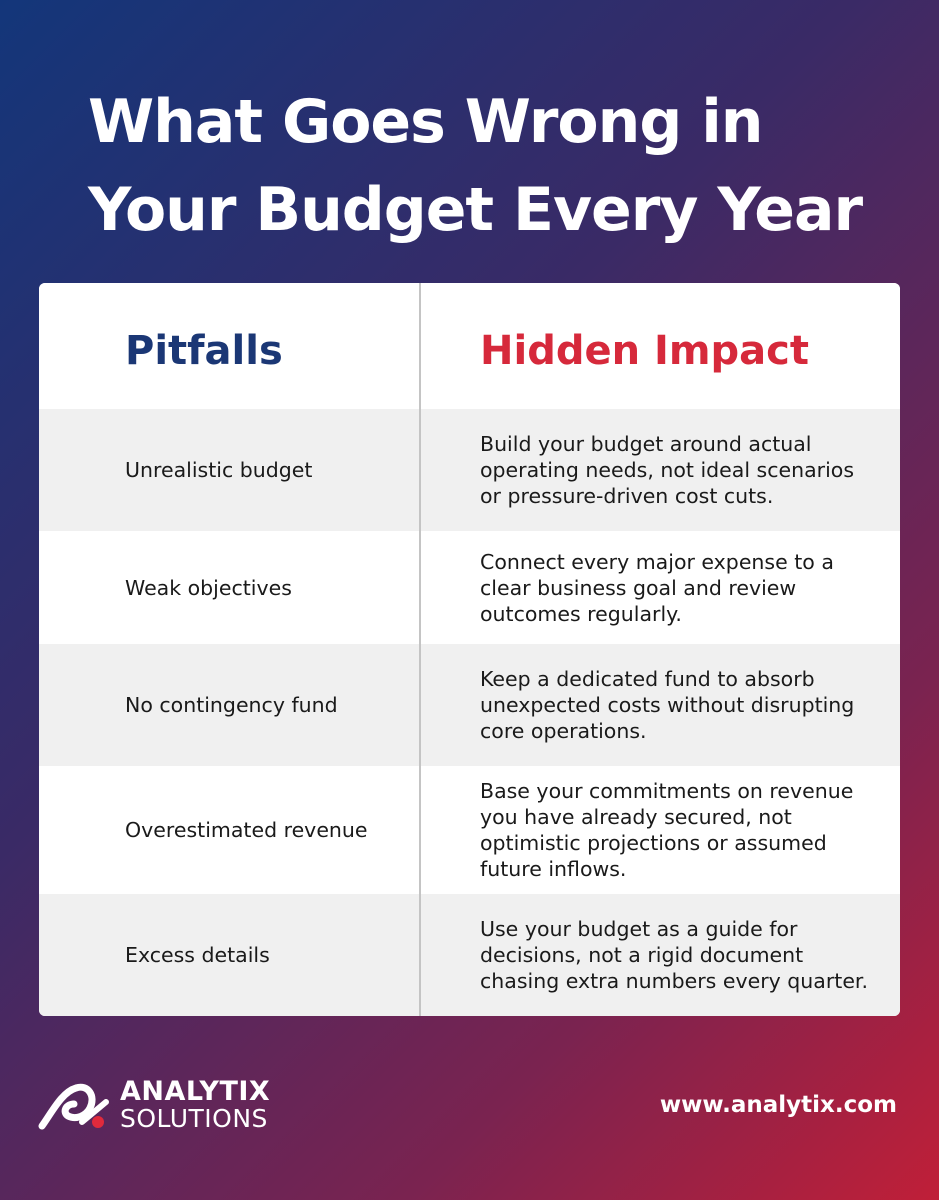 This screenshot has height=1200, width=939. I want to click on pitfall-cell: No contingency fund, so click(231, 705).